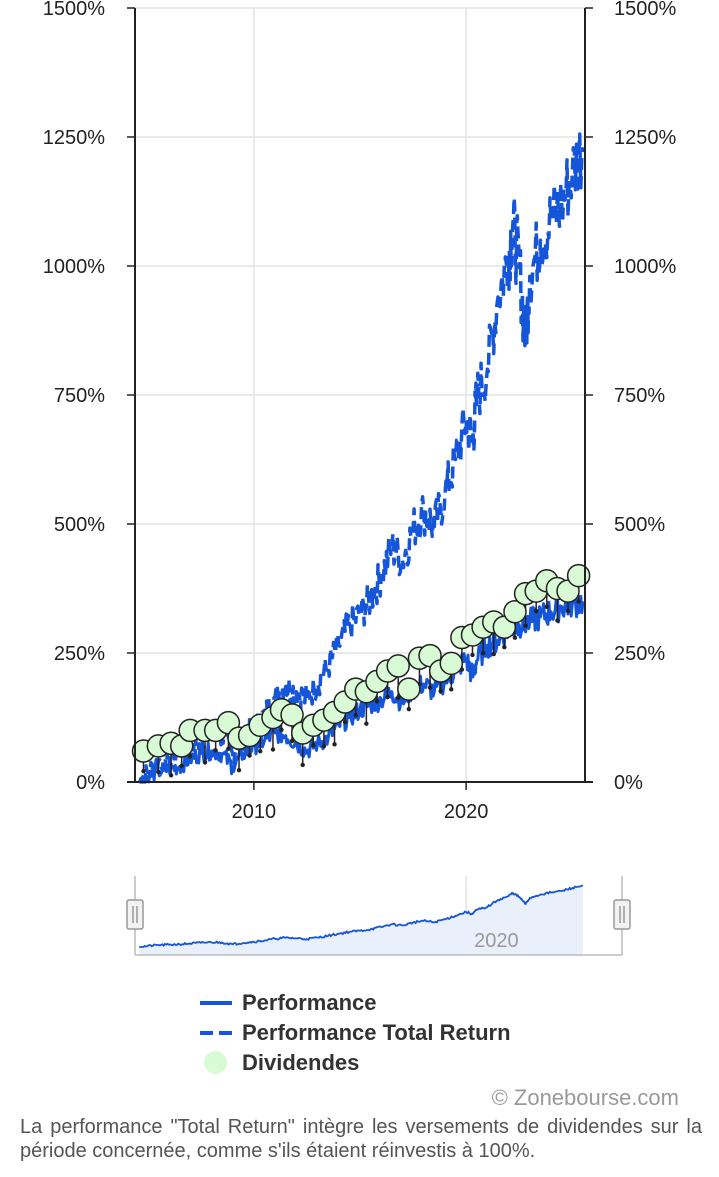 The width and height of the screenshot is (719, 1177). I want to click on y-tick-label-left: 500%, so click(79, 525).